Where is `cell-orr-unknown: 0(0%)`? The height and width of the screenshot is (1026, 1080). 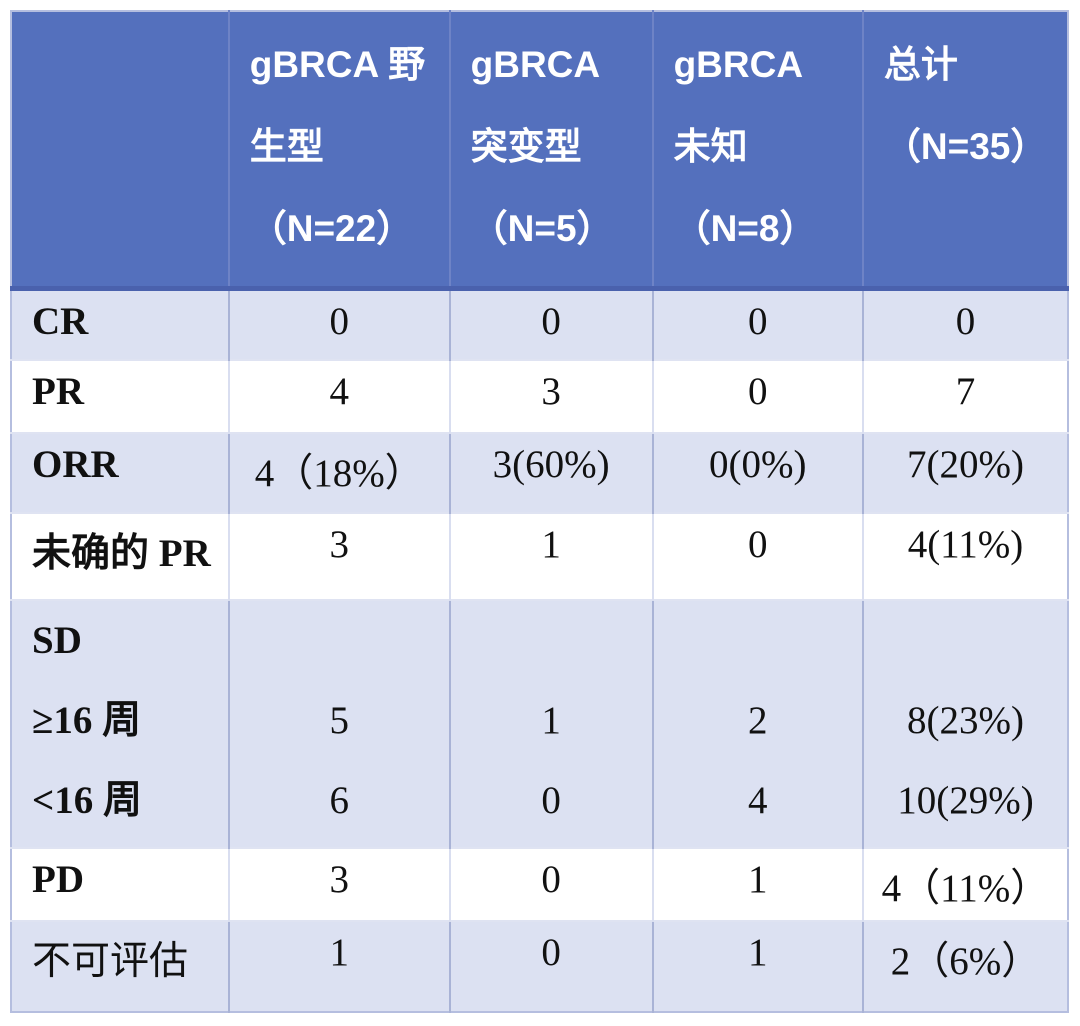
cell-orr-unknown: 0(0%) is located at coordinates (758, 472).